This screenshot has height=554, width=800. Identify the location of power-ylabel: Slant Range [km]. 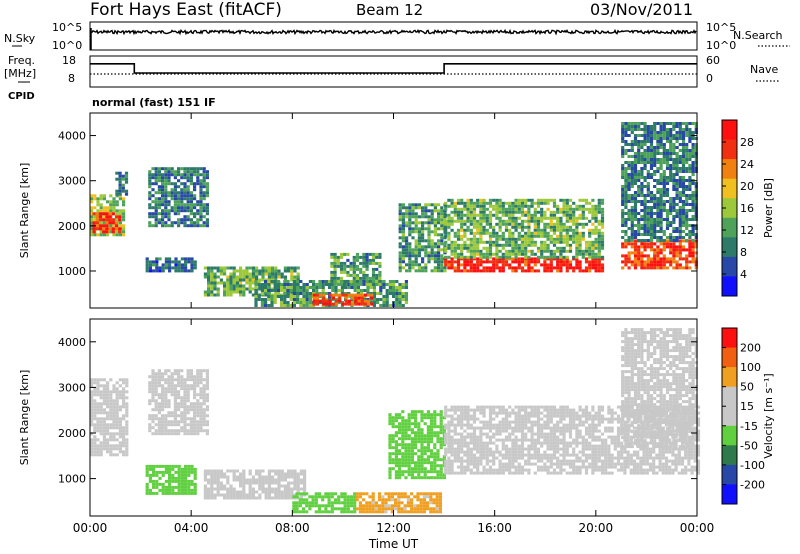
(24, 211).